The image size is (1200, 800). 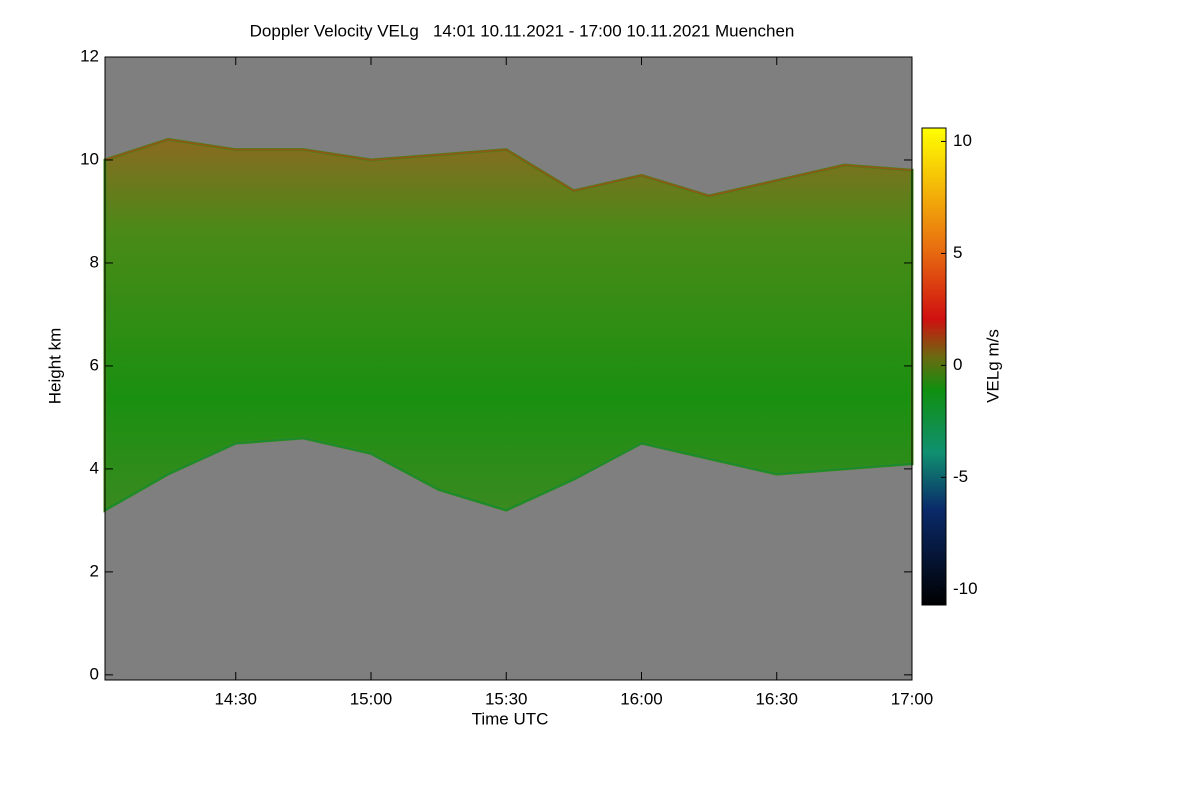 I want to click on y-tick-label: 0, so click(x=94, y=673).